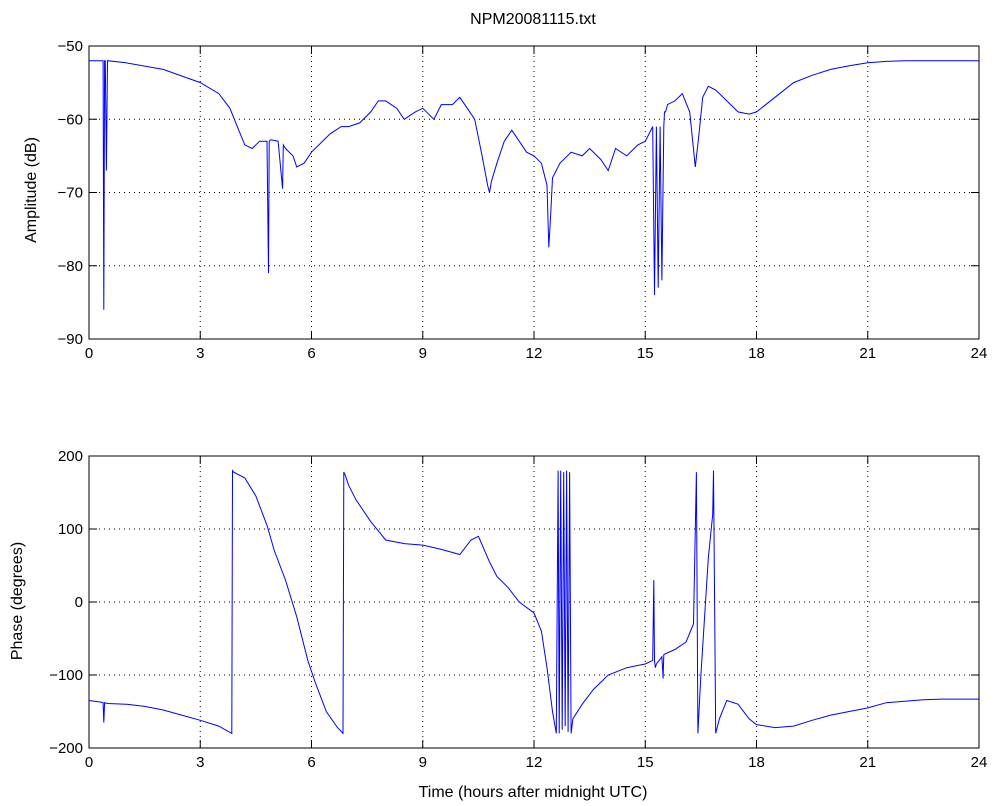 The height and width of the screenshot is (806, 998). I want to click on phase-y-tick-label: −100, so click(66, 675).